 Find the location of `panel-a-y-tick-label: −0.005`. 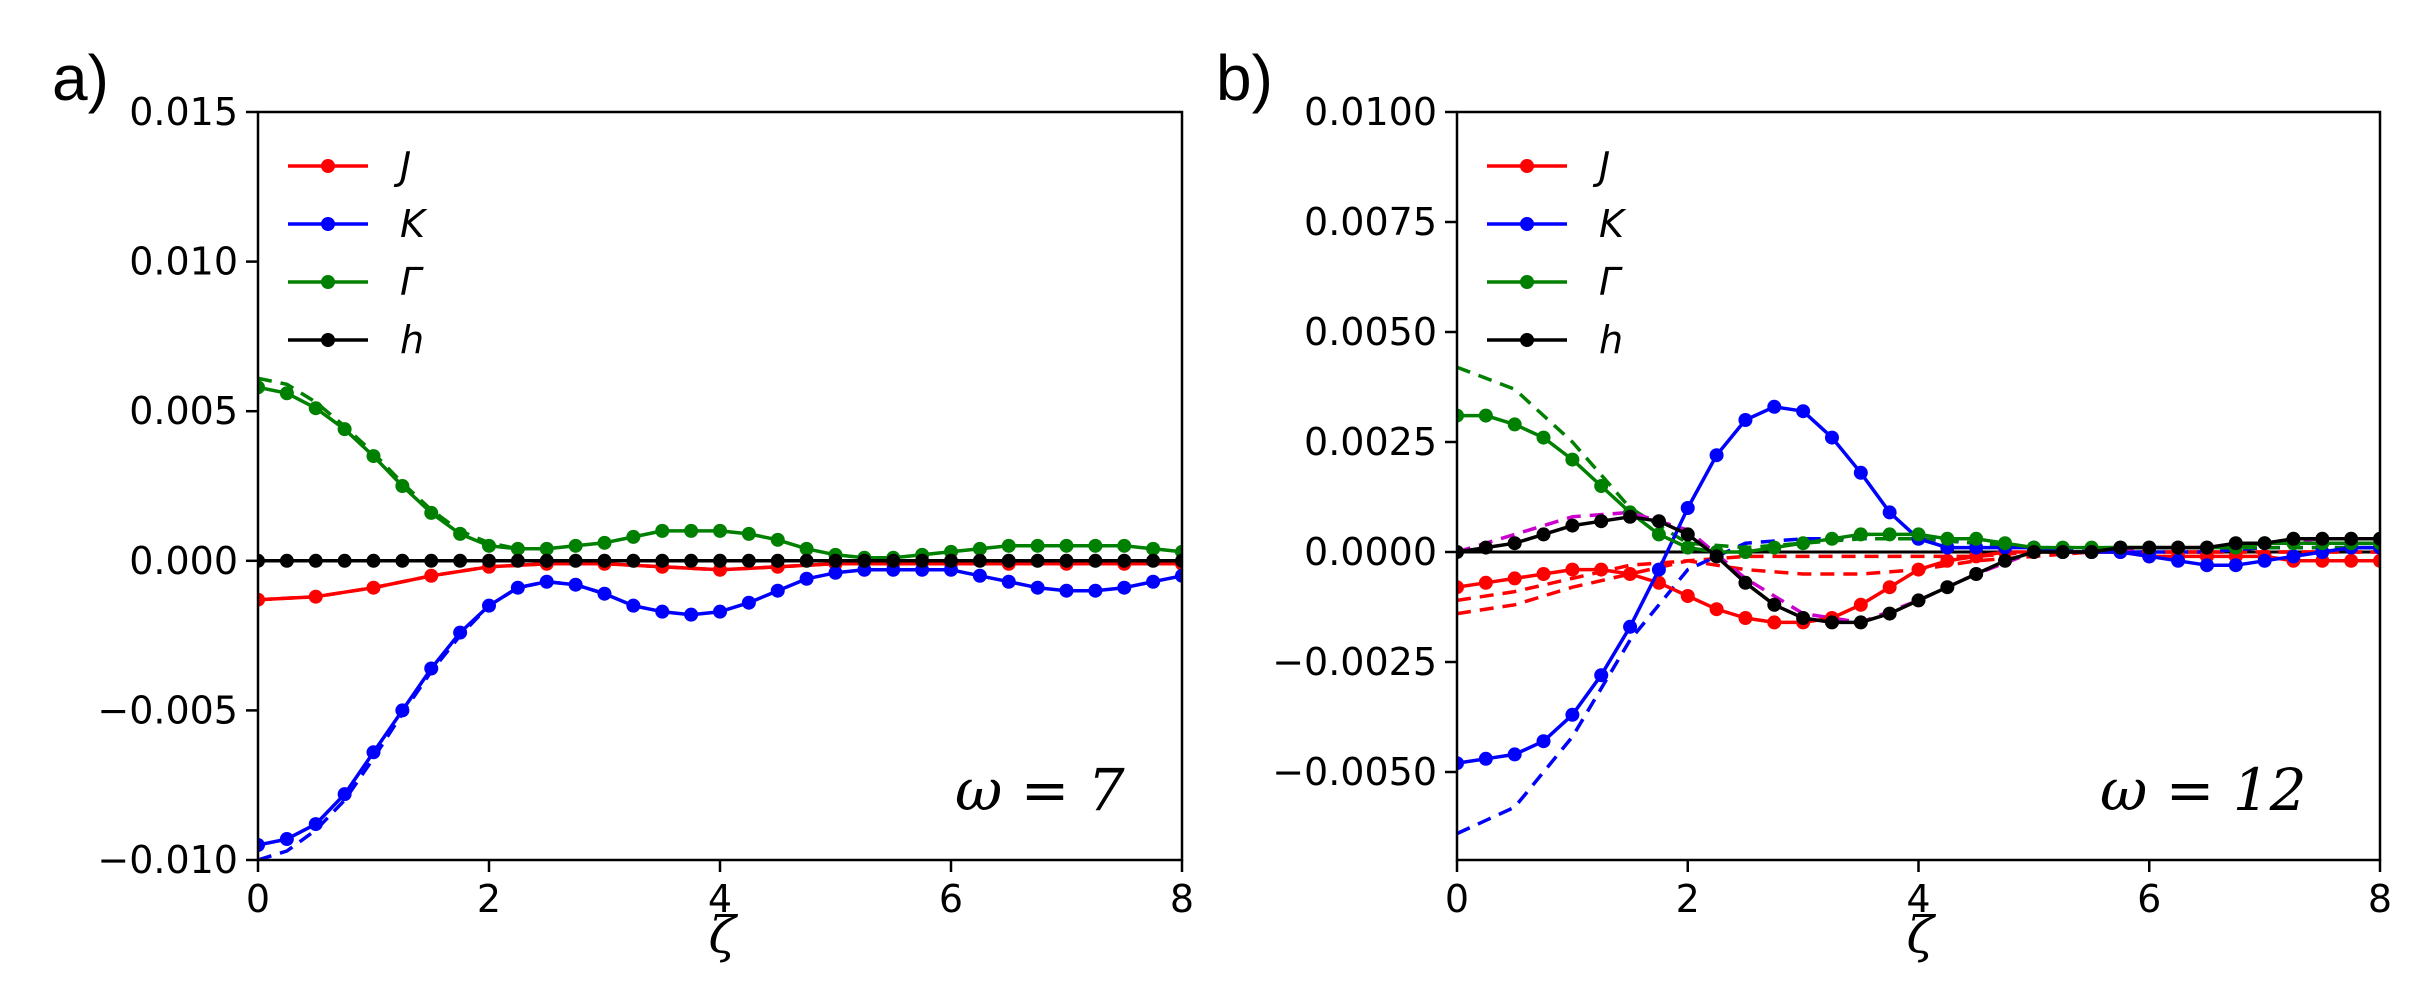

panel-a-y-tick-label: −0.005 is located at coordinates (167, 710).